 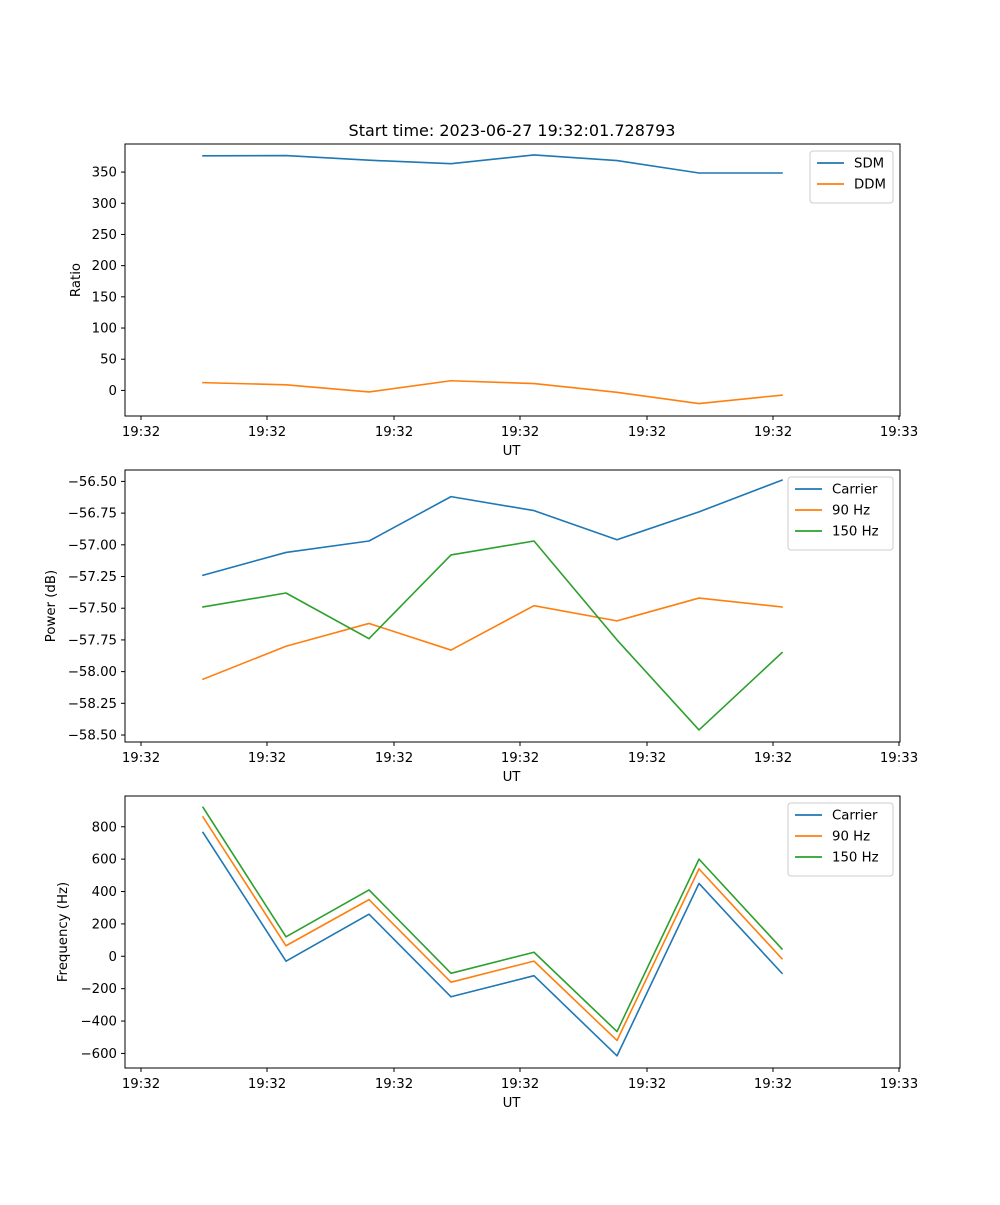 I want to click on y-axis-label: Power (dB), so click(x=51, y=606).